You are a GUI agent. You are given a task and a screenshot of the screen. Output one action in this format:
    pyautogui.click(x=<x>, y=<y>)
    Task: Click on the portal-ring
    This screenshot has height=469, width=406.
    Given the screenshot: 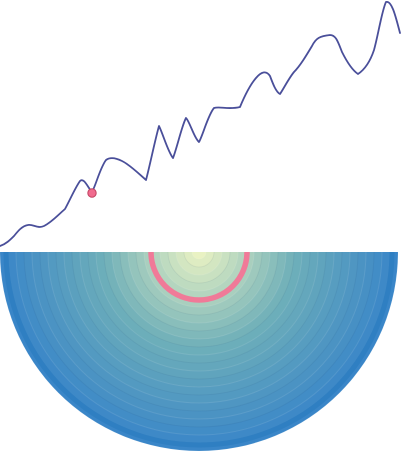 What is the action you would take?
    pyautogui.click(x=199, y=277)
    